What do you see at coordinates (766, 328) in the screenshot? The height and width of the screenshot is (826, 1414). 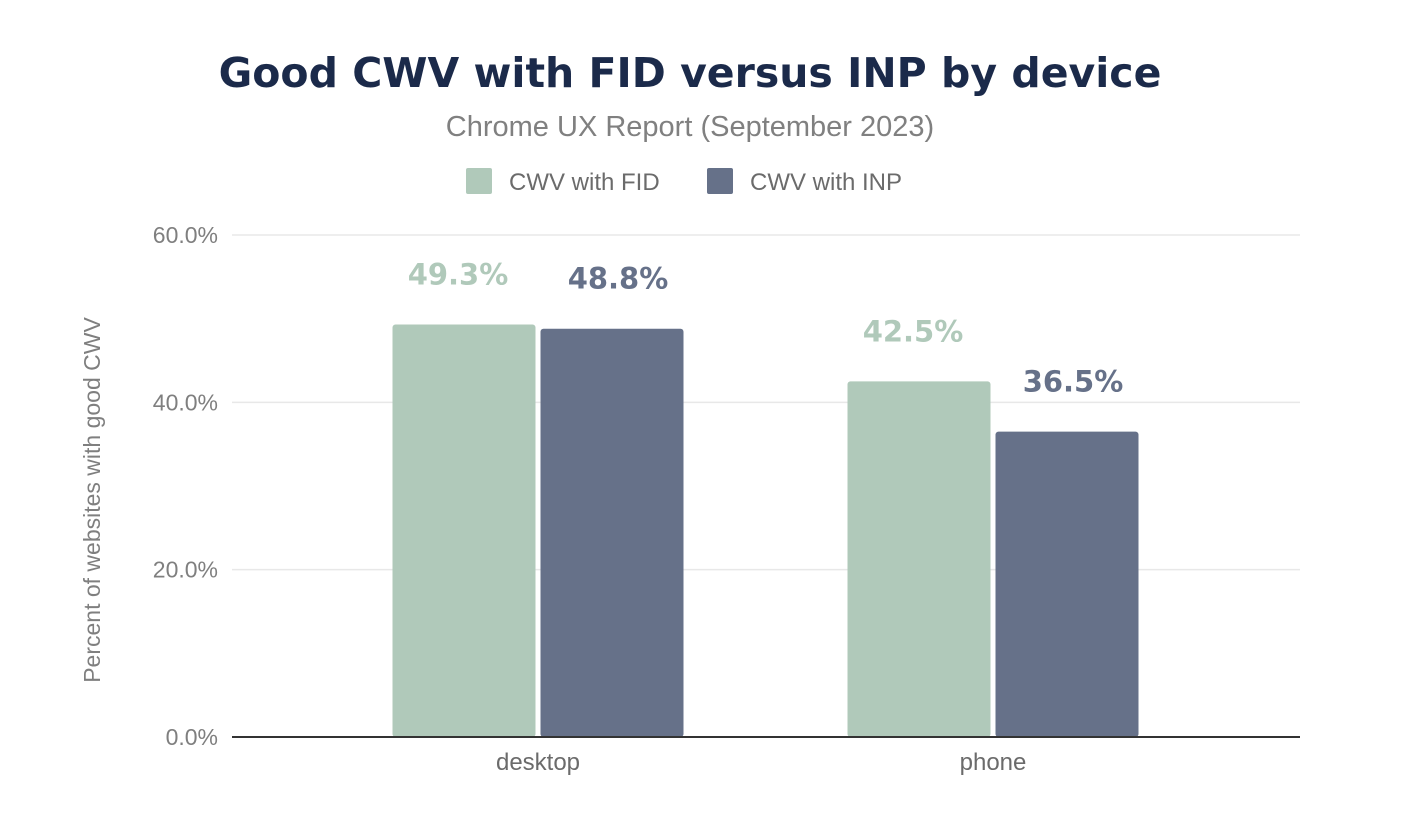 I see `data-labels: 49.3% 48.8% 42.5% 36.5%` at bounding box center [766, 328].